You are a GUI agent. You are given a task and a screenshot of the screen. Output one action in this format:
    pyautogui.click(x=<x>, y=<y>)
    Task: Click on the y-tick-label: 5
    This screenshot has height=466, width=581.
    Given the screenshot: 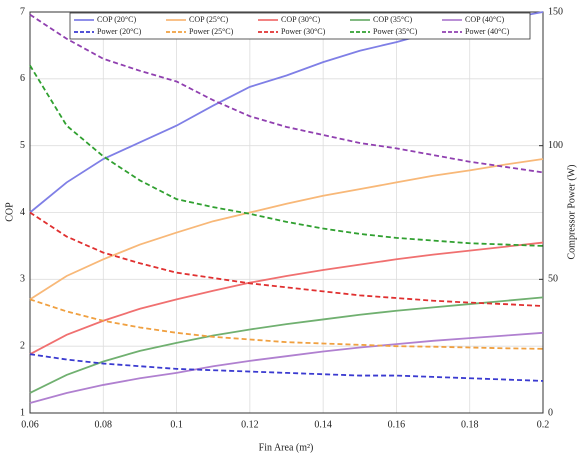 What is the action you would take?
    pyautogui.click(x=22, y=145)
    